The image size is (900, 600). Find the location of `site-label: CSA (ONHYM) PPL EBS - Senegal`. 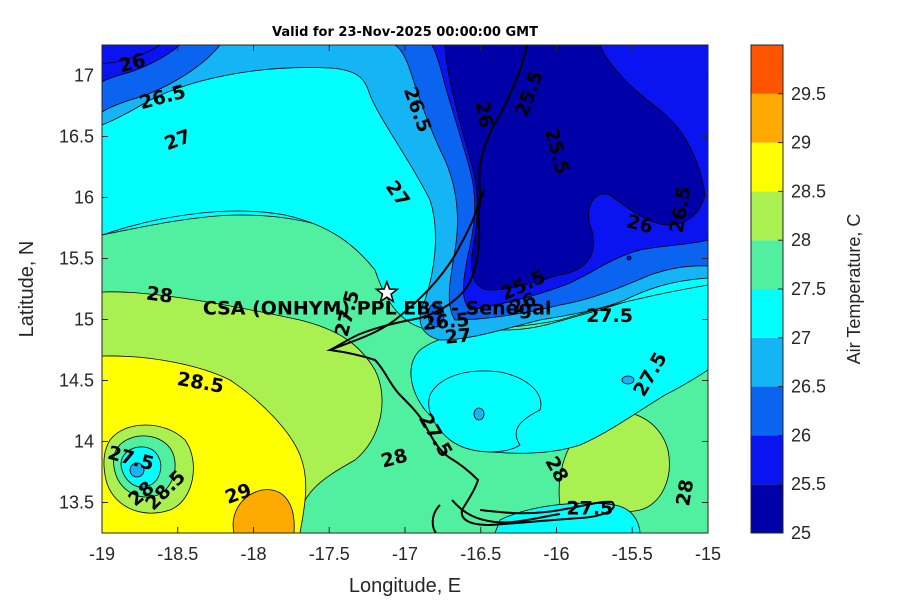

site-label: CSA (ONHYM) PPL EBS - Senegal is located at coordinates (377, 309).